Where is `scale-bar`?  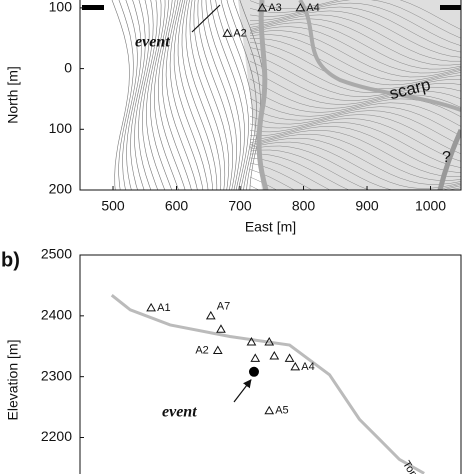 scale-bar is located at coordinates (450, 7).